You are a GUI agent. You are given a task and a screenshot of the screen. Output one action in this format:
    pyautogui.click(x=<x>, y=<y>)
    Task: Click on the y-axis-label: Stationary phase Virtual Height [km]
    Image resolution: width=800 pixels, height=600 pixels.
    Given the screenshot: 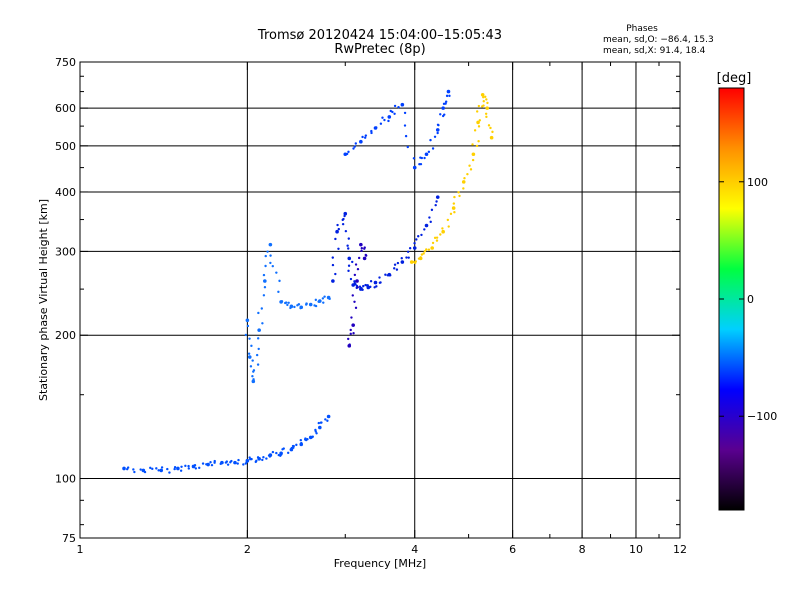 What is the action you would take?
    pyautogui.click(x=43, y=300)
    